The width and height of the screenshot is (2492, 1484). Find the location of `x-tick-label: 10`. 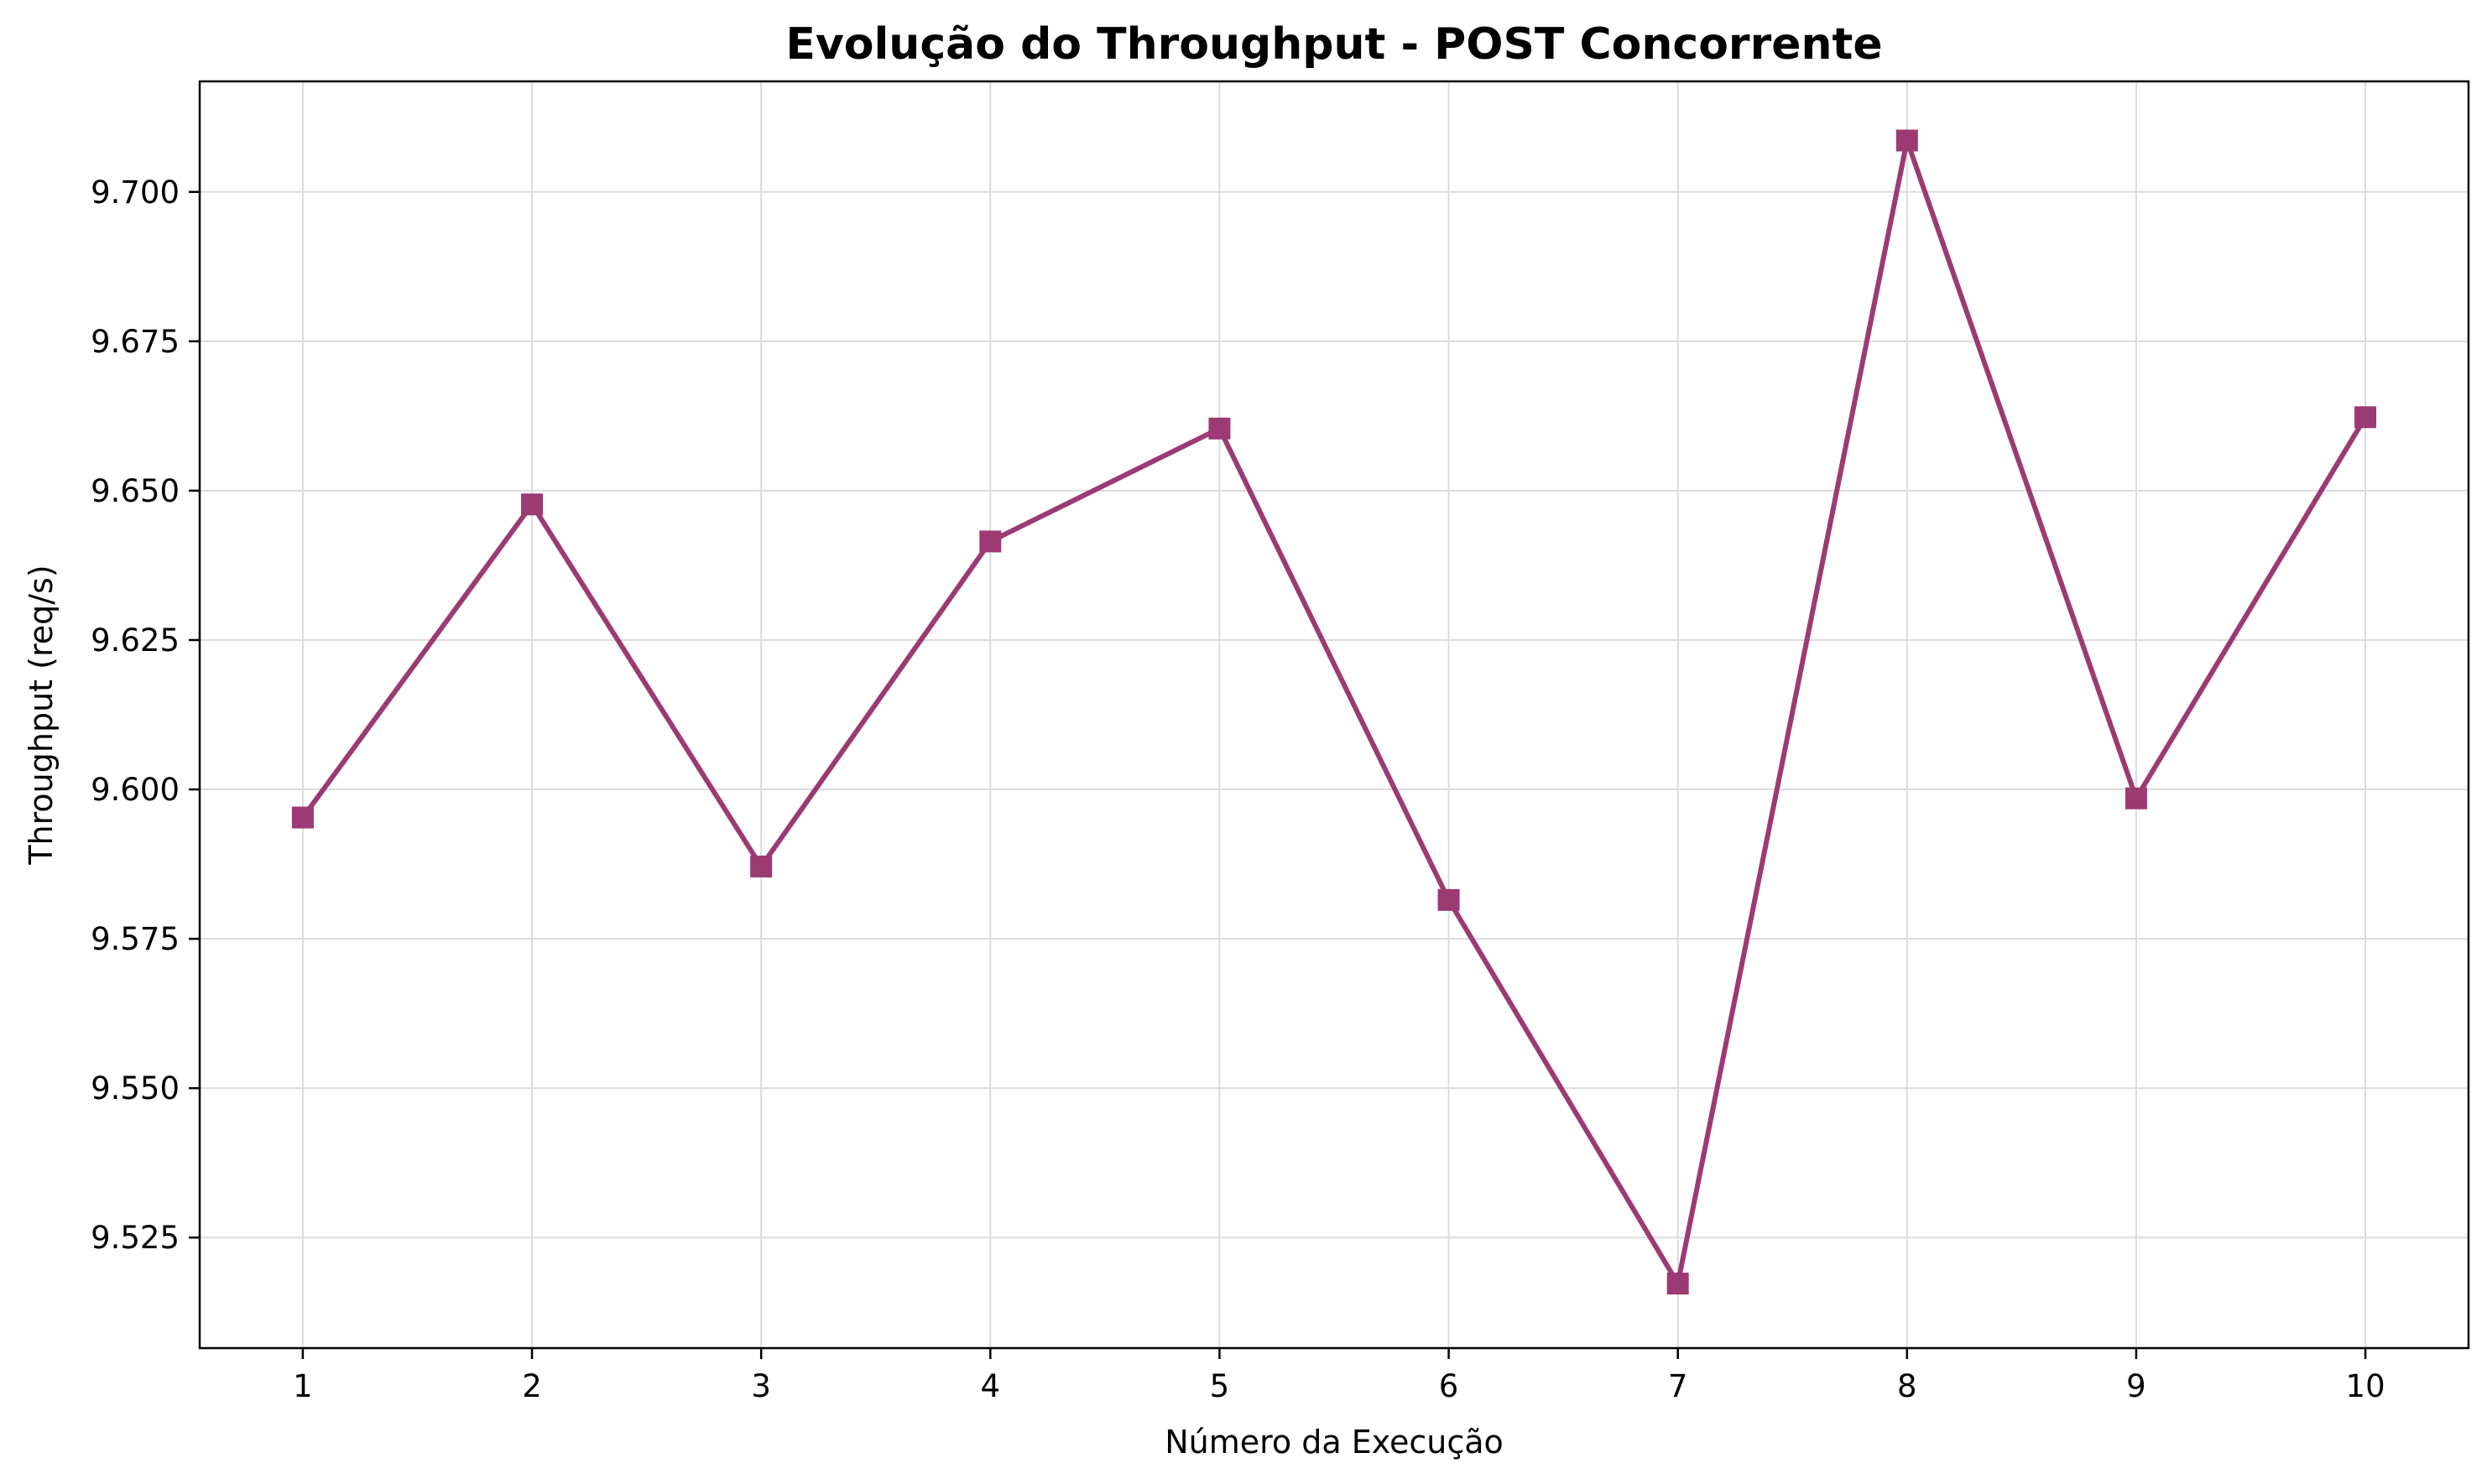

x-tick-label: 10 is located at coordinates (2366, 1386).